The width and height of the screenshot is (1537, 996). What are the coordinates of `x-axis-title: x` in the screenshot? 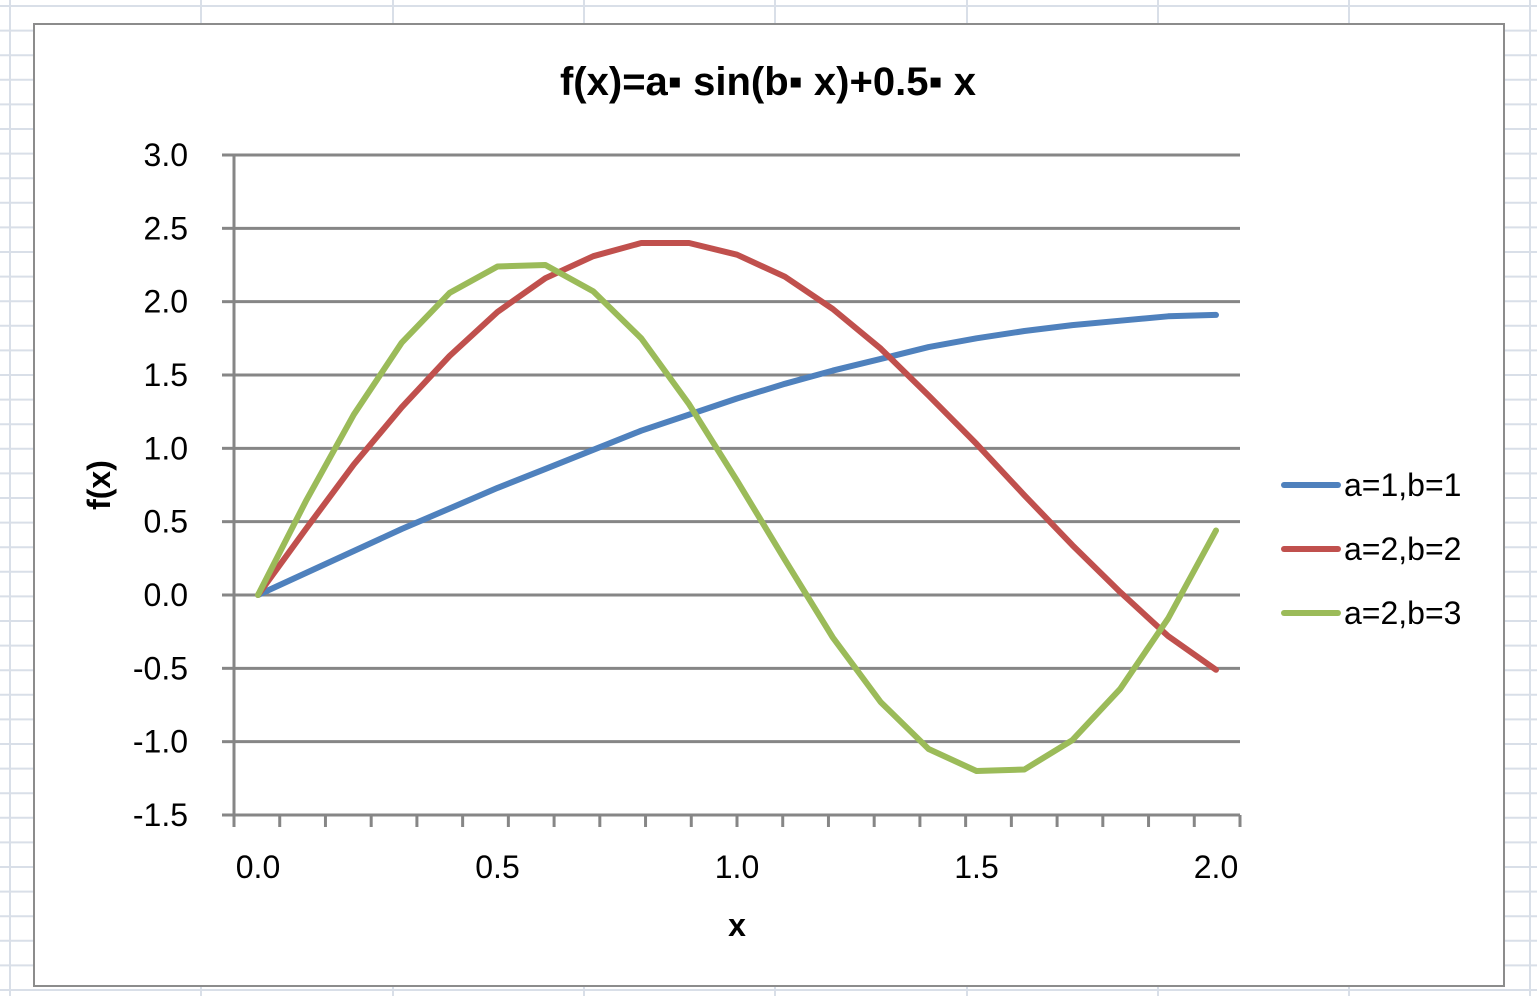 It's located at (737, 925).